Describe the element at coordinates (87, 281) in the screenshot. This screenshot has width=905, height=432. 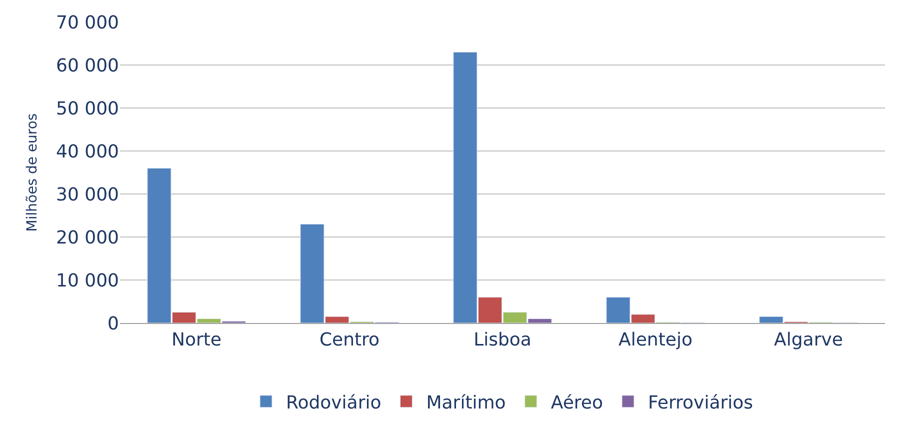
I see `y-tick-label: 10 000` at that location.